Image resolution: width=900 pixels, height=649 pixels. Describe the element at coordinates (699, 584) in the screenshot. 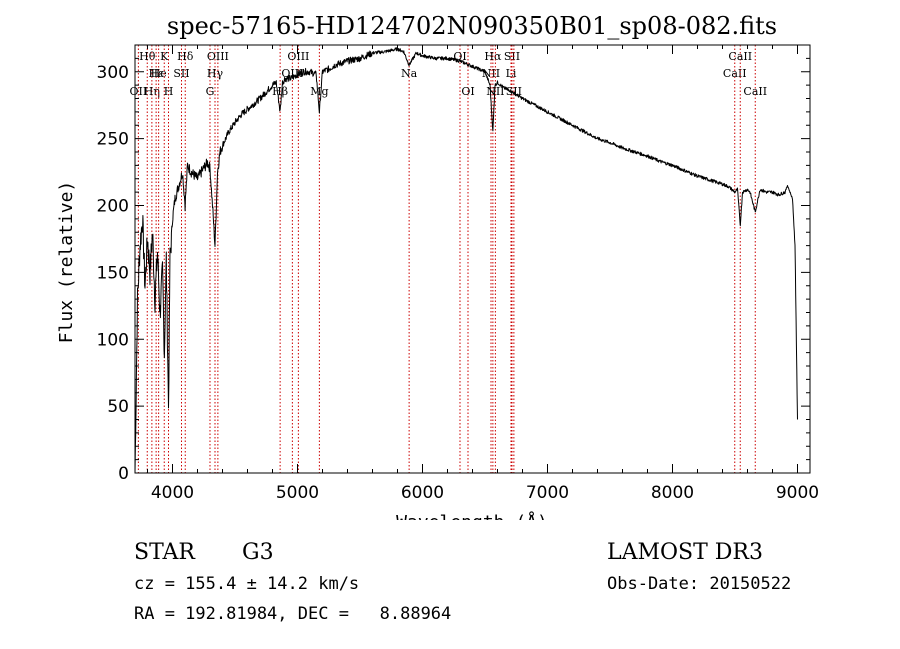

I see `obs-date: Obs-Date: 20150522` at that location.